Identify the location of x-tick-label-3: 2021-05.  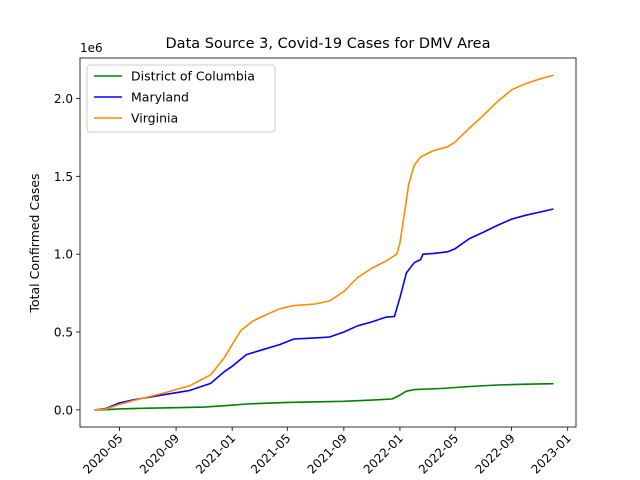
(270, 453).